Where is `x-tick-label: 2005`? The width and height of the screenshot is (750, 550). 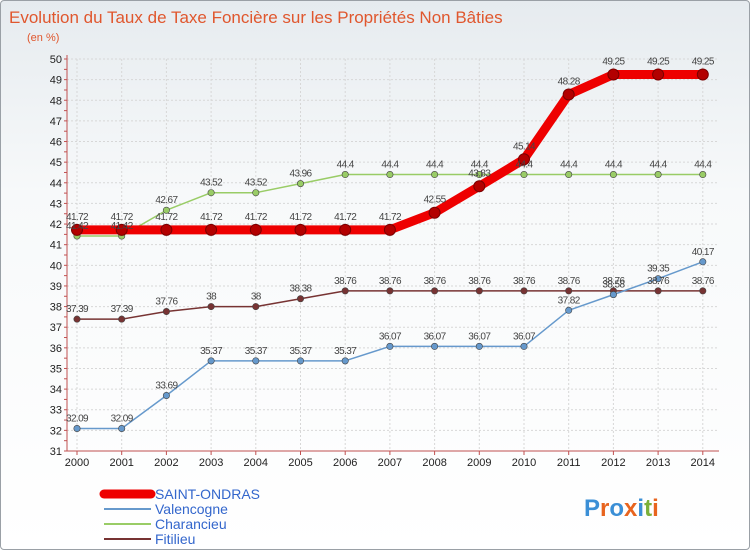
x-tick-label: 2005 is located at coordinates (300, 463).